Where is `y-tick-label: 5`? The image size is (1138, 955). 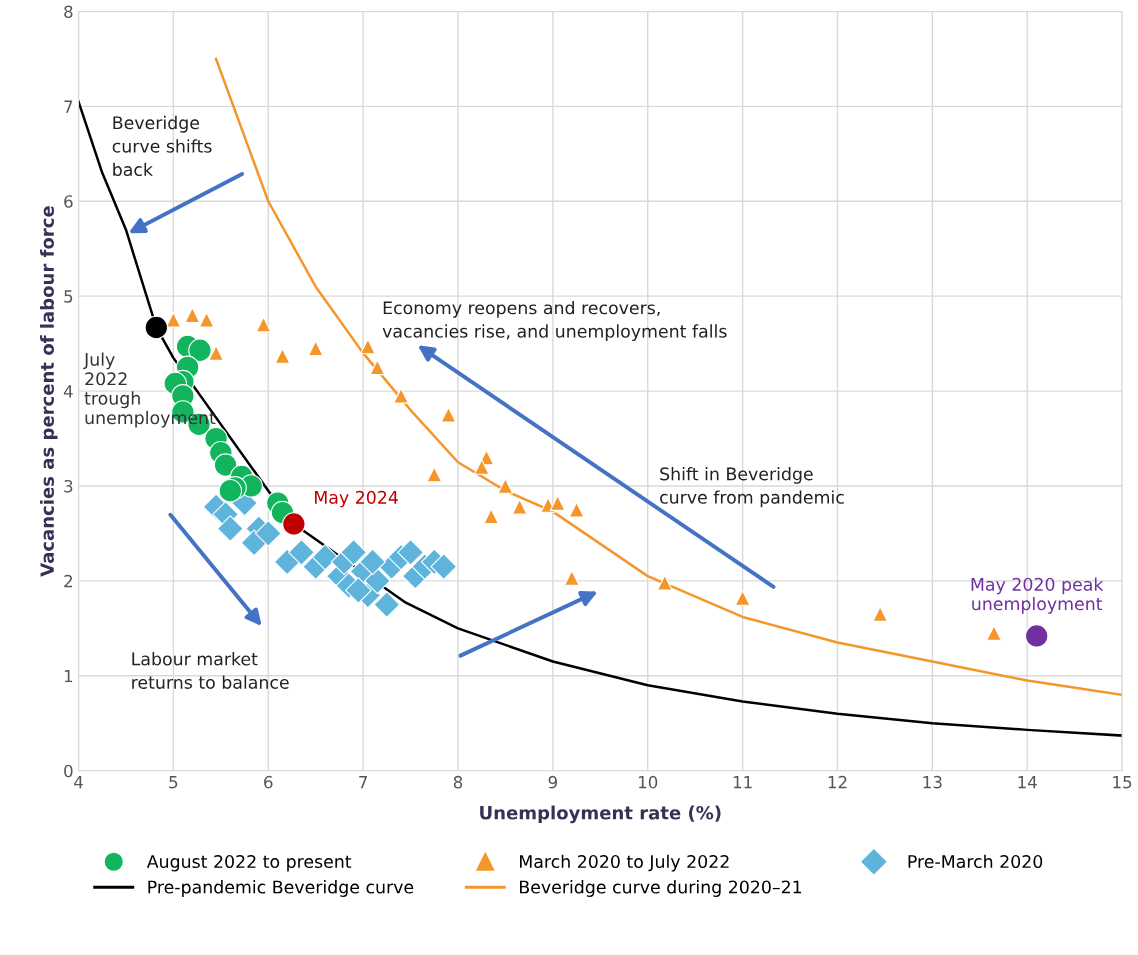 y-tick-label: 5 is located at coordinates (68, 296).